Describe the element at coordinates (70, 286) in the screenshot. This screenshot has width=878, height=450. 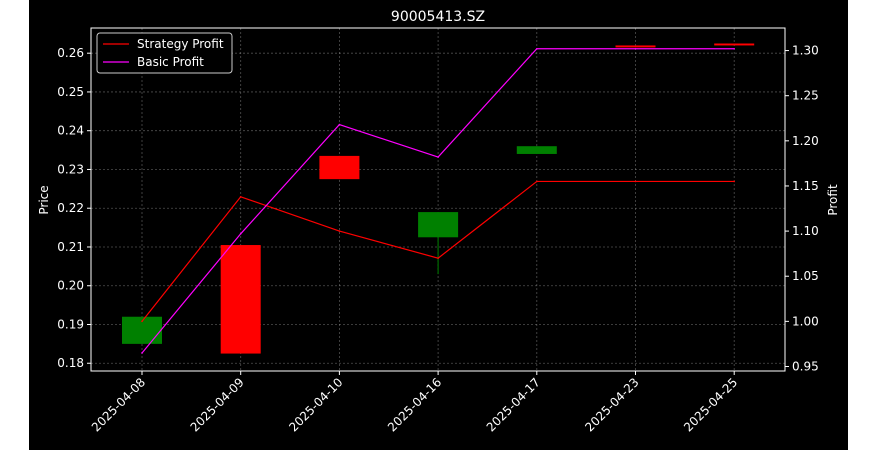
I see `y-tick-label-left-2: 0.20` at that location.